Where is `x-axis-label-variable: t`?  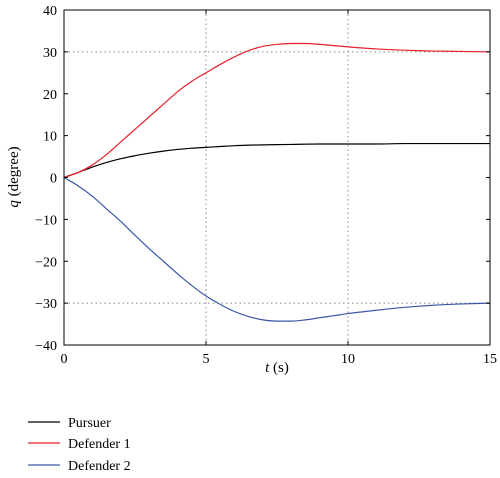
x-axis-label-variable: t is located at coordinates (267, 368).